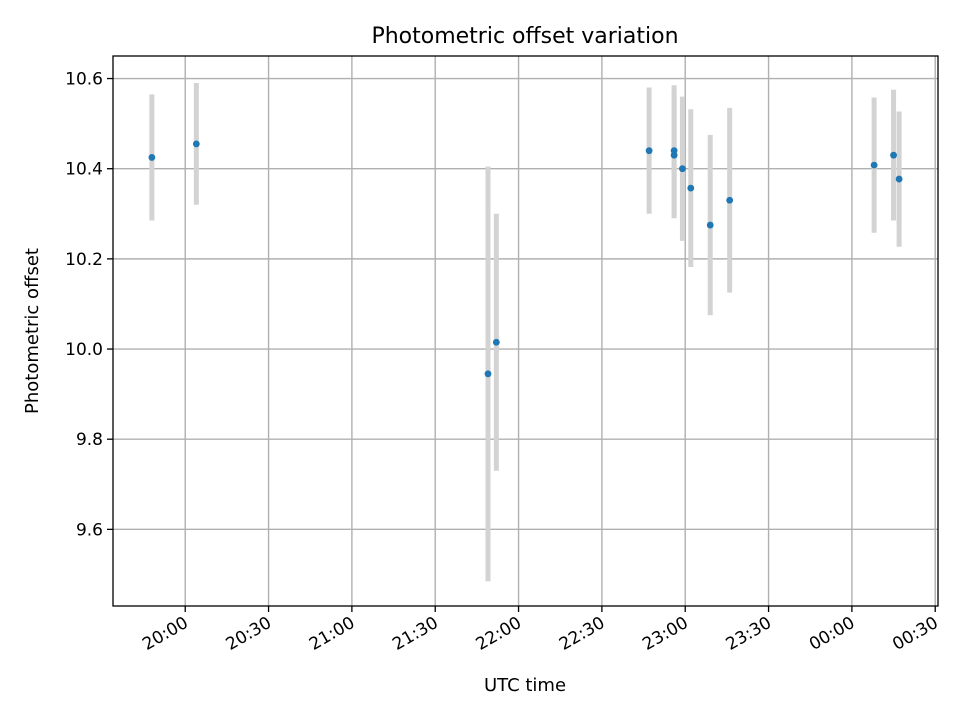 This screenshot has height=720, width=960. I want to click on x-tick-label: 23:00, so click(665, 634).